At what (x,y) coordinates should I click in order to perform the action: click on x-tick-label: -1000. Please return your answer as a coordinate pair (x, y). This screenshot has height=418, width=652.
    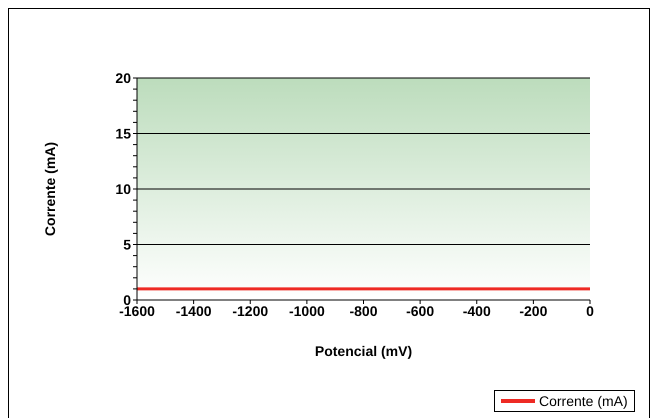
    Looking at the image, I should click on (306, 310).